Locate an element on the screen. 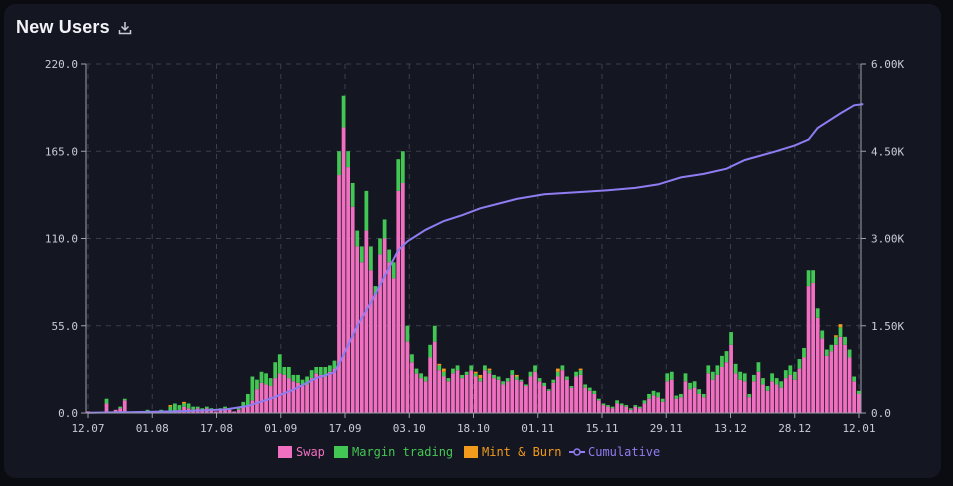 The width and height of the screenshot is (953, 486). legend-swap: Swap is located at coordinates (301, 452).